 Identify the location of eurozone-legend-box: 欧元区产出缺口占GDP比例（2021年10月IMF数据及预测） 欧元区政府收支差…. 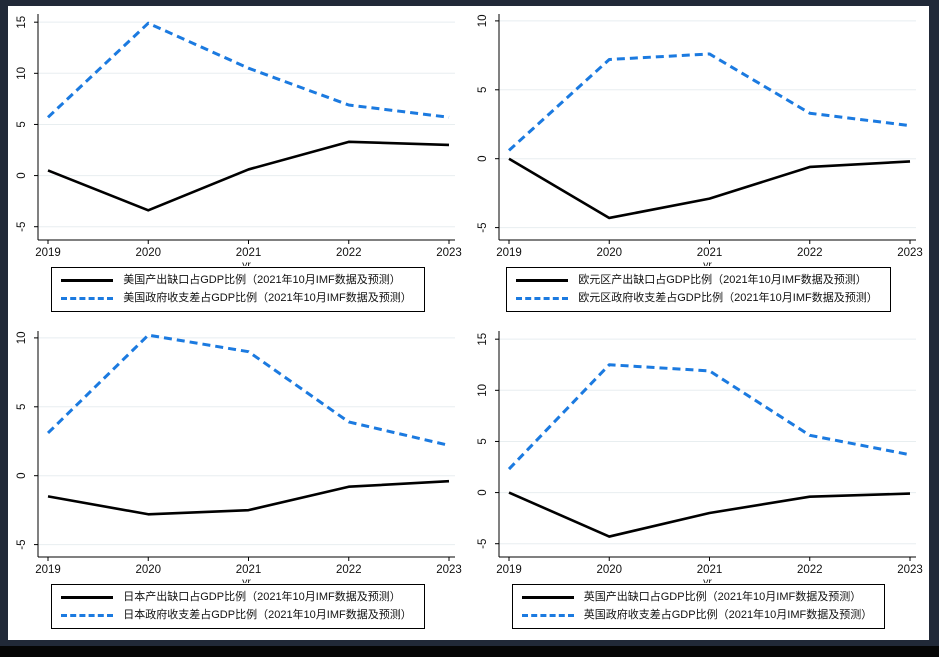
(698, 289).